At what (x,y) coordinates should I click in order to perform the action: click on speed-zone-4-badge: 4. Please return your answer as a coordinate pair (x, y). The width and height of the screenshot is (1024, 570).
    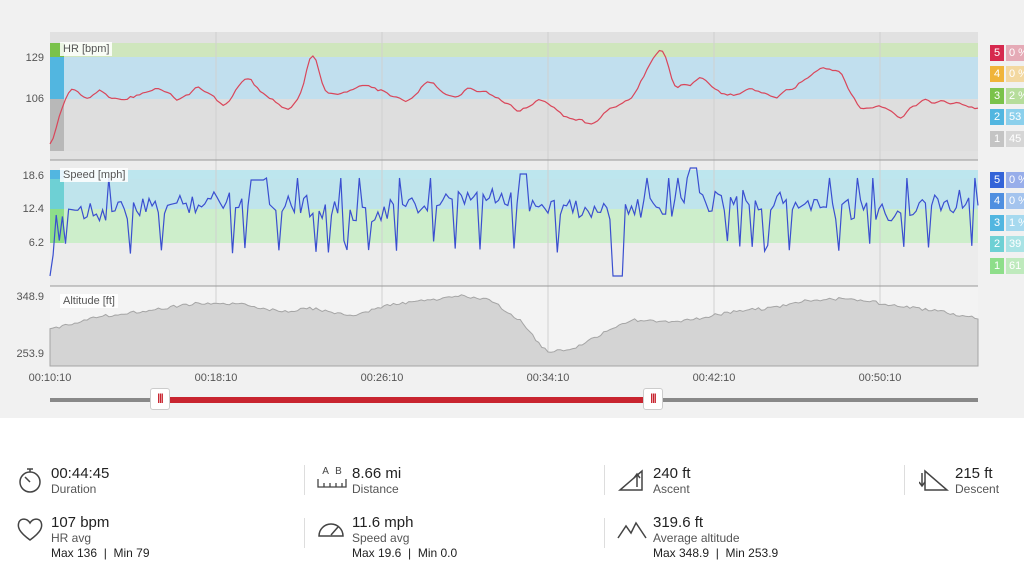
    Looking at the image, I should click on (997, 201).